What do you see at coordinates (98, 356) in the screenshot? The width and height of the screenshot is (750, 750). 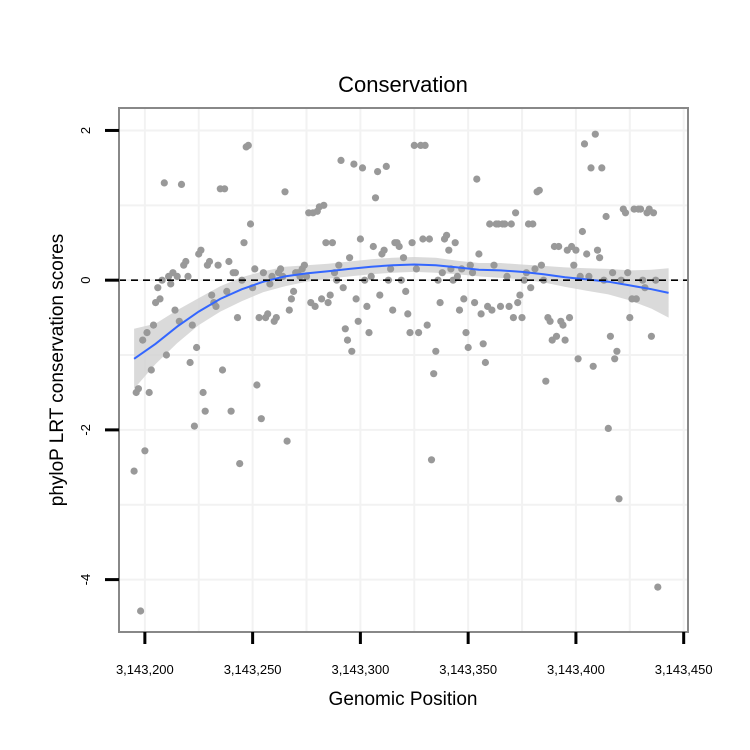 I see `y-axis: -4 -2 0 2` at bounding box center [98, 356].